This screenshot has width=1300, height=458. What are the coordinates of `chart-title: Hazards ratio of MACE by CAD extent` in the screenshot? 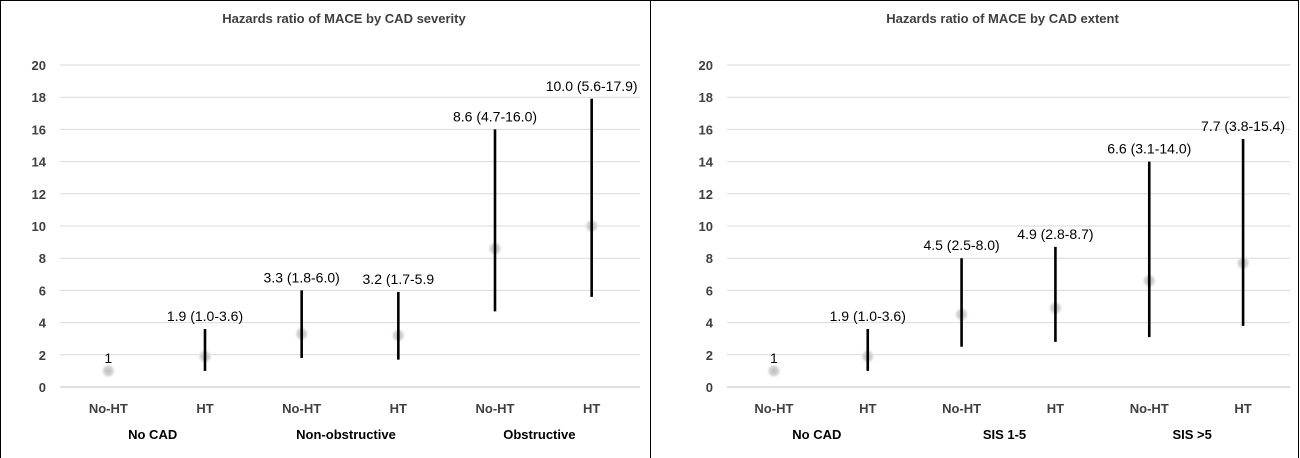 It's located at (1002, 18).